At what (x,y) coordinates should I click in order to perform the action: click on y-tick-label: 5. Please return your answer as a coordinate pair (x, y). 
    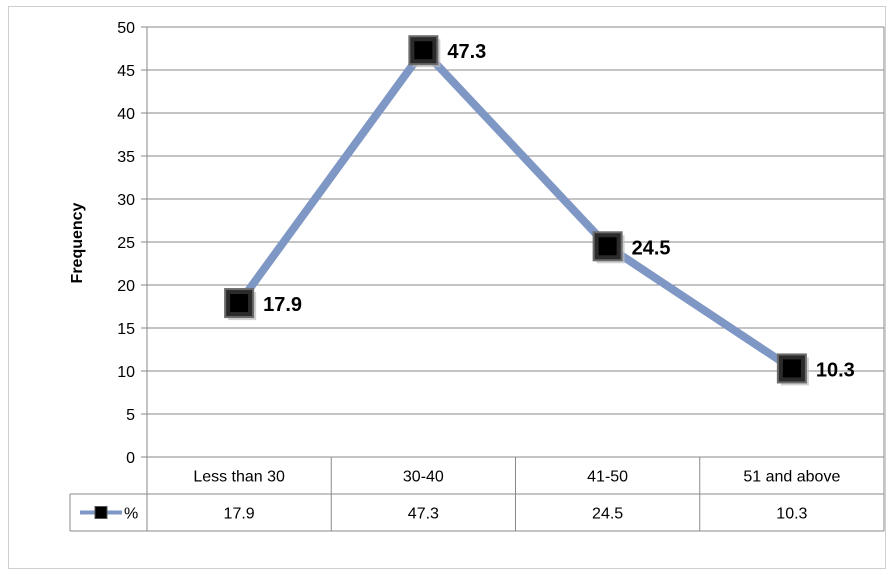
    Looking at the image, I should click on (130, 415).